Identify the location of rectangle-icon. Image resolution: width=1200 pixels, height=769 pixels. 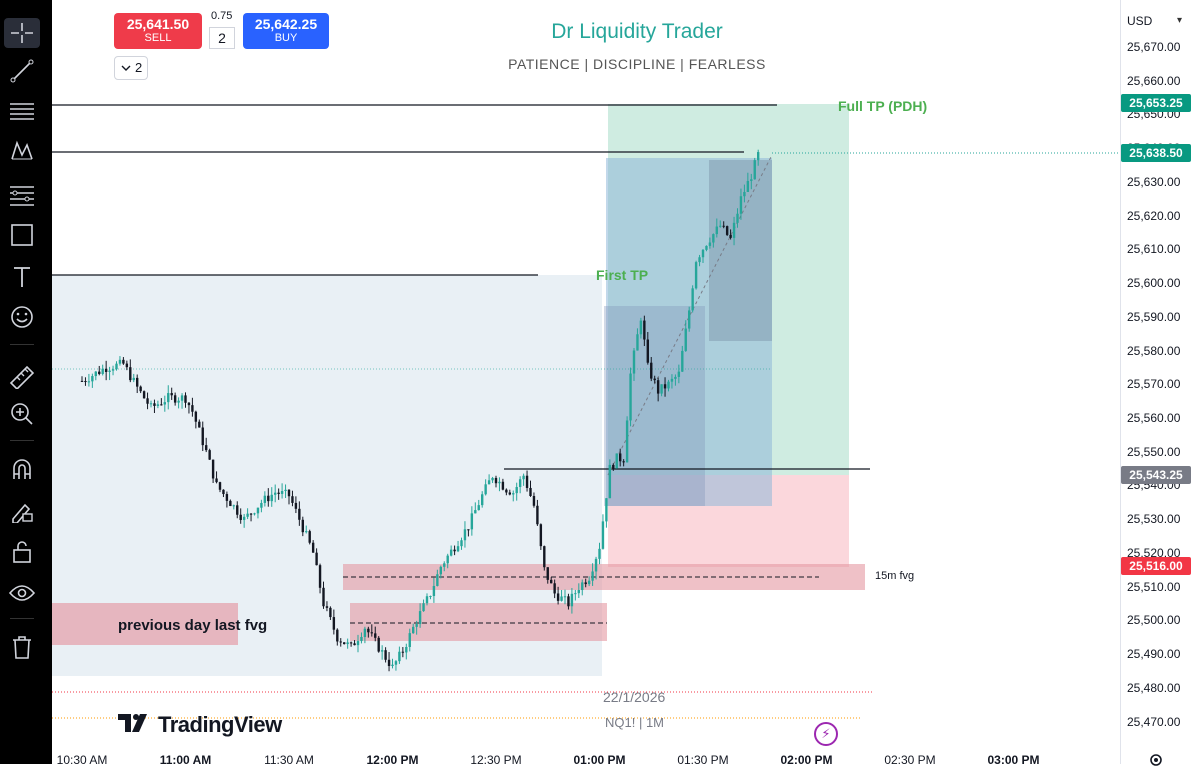
(22, 235).